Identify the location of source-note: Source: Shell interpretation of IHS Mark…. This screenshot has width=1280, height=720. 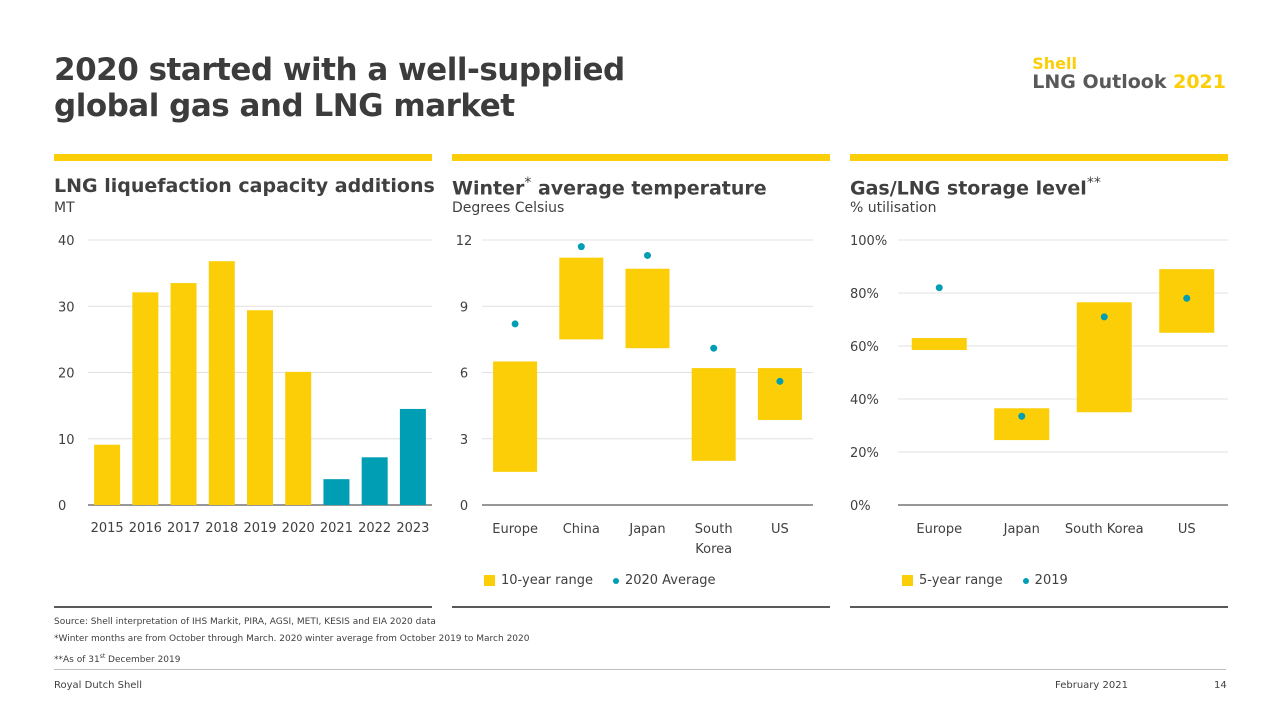
(245, 622).